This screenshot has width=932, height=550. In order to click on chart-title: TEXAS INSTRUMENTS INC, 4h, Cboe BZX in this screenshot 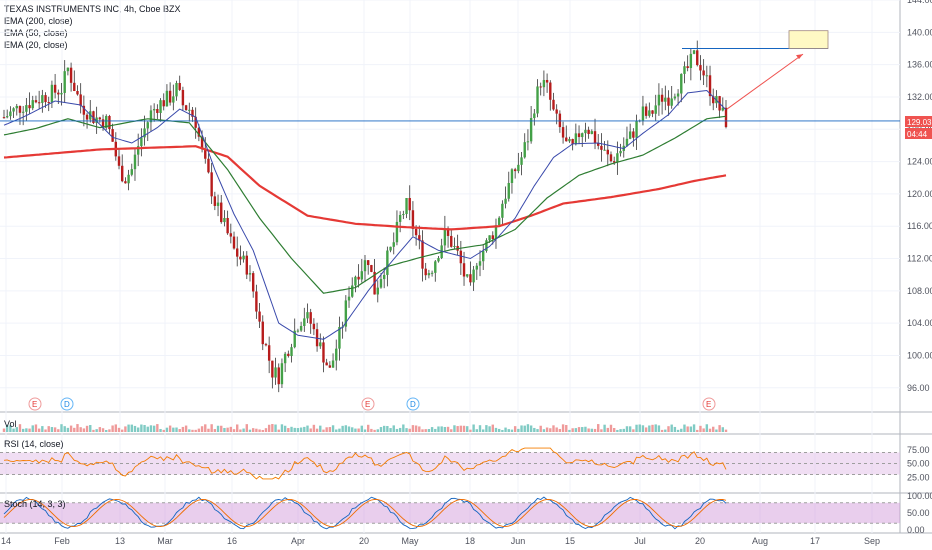, I will do `click(92, 9)`.